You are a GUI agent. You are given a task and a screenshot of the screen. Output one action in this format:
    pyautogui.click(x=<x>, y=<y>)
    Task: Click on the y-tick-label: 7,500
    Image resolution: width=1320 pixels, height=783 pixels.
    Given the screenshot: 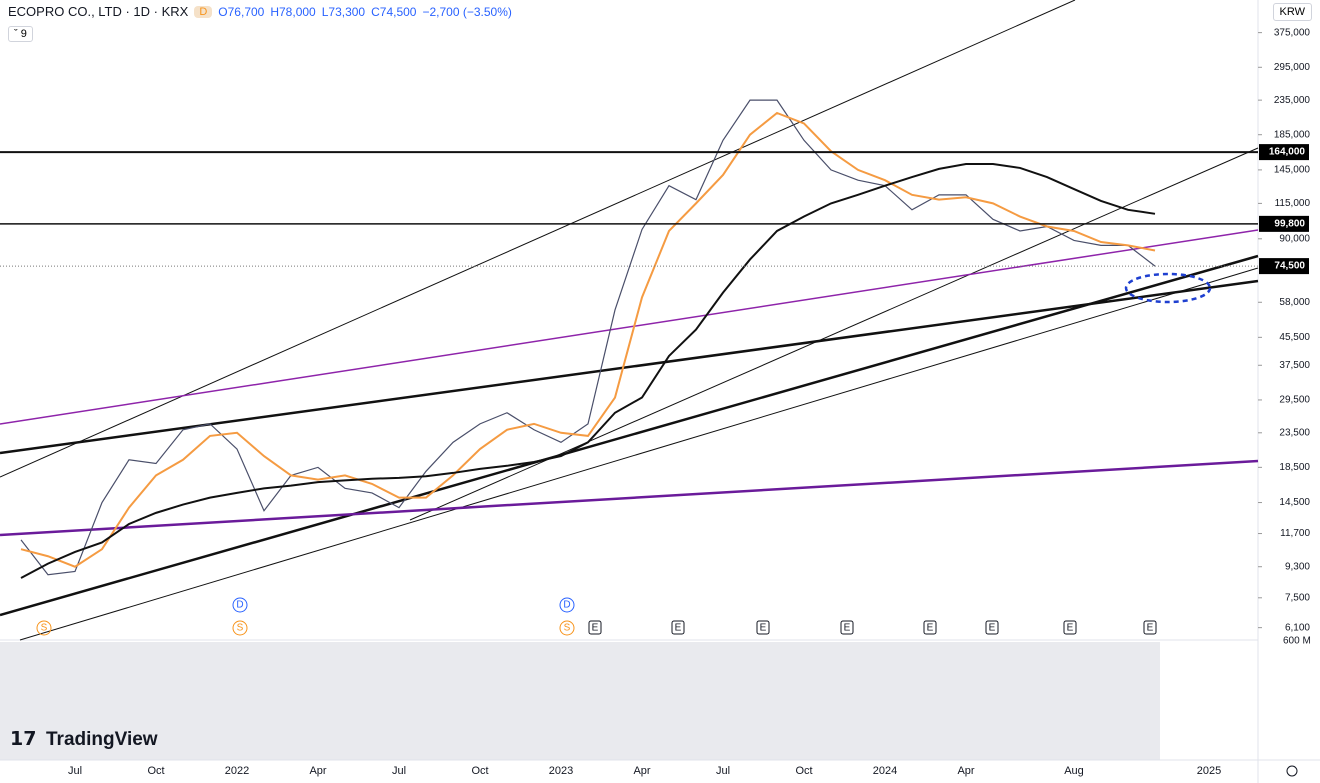 What is the action you would take?
    pyautogui.click(x=1297, y=597)
    